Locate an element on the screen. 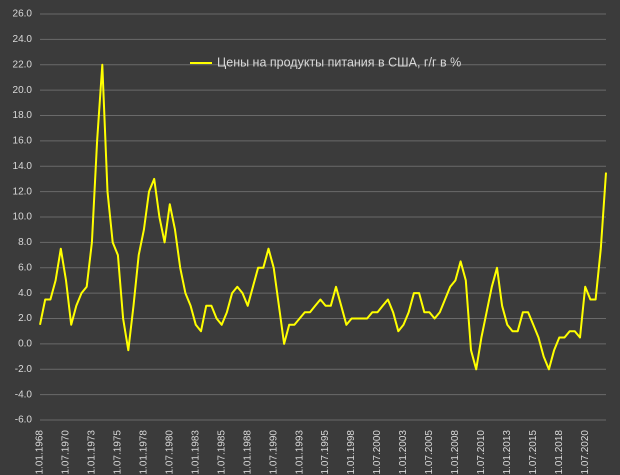 The image size is (620, 475). x-tick-label: 31.07.2015 is located at coordinates (533, 452).